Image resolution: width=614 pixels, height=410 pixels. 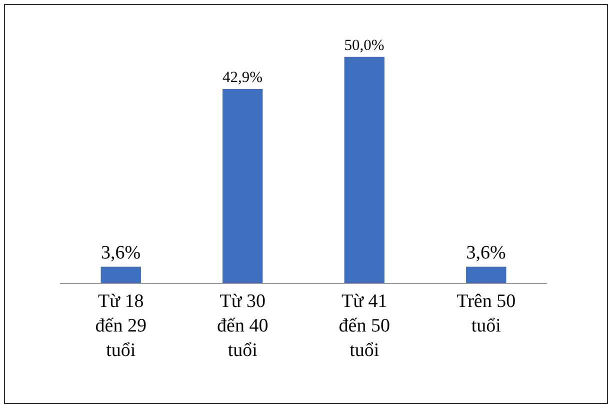 I want to click on x-tick-label: Từ 30 đến 40 tuổi, so click(x=242, y=326).